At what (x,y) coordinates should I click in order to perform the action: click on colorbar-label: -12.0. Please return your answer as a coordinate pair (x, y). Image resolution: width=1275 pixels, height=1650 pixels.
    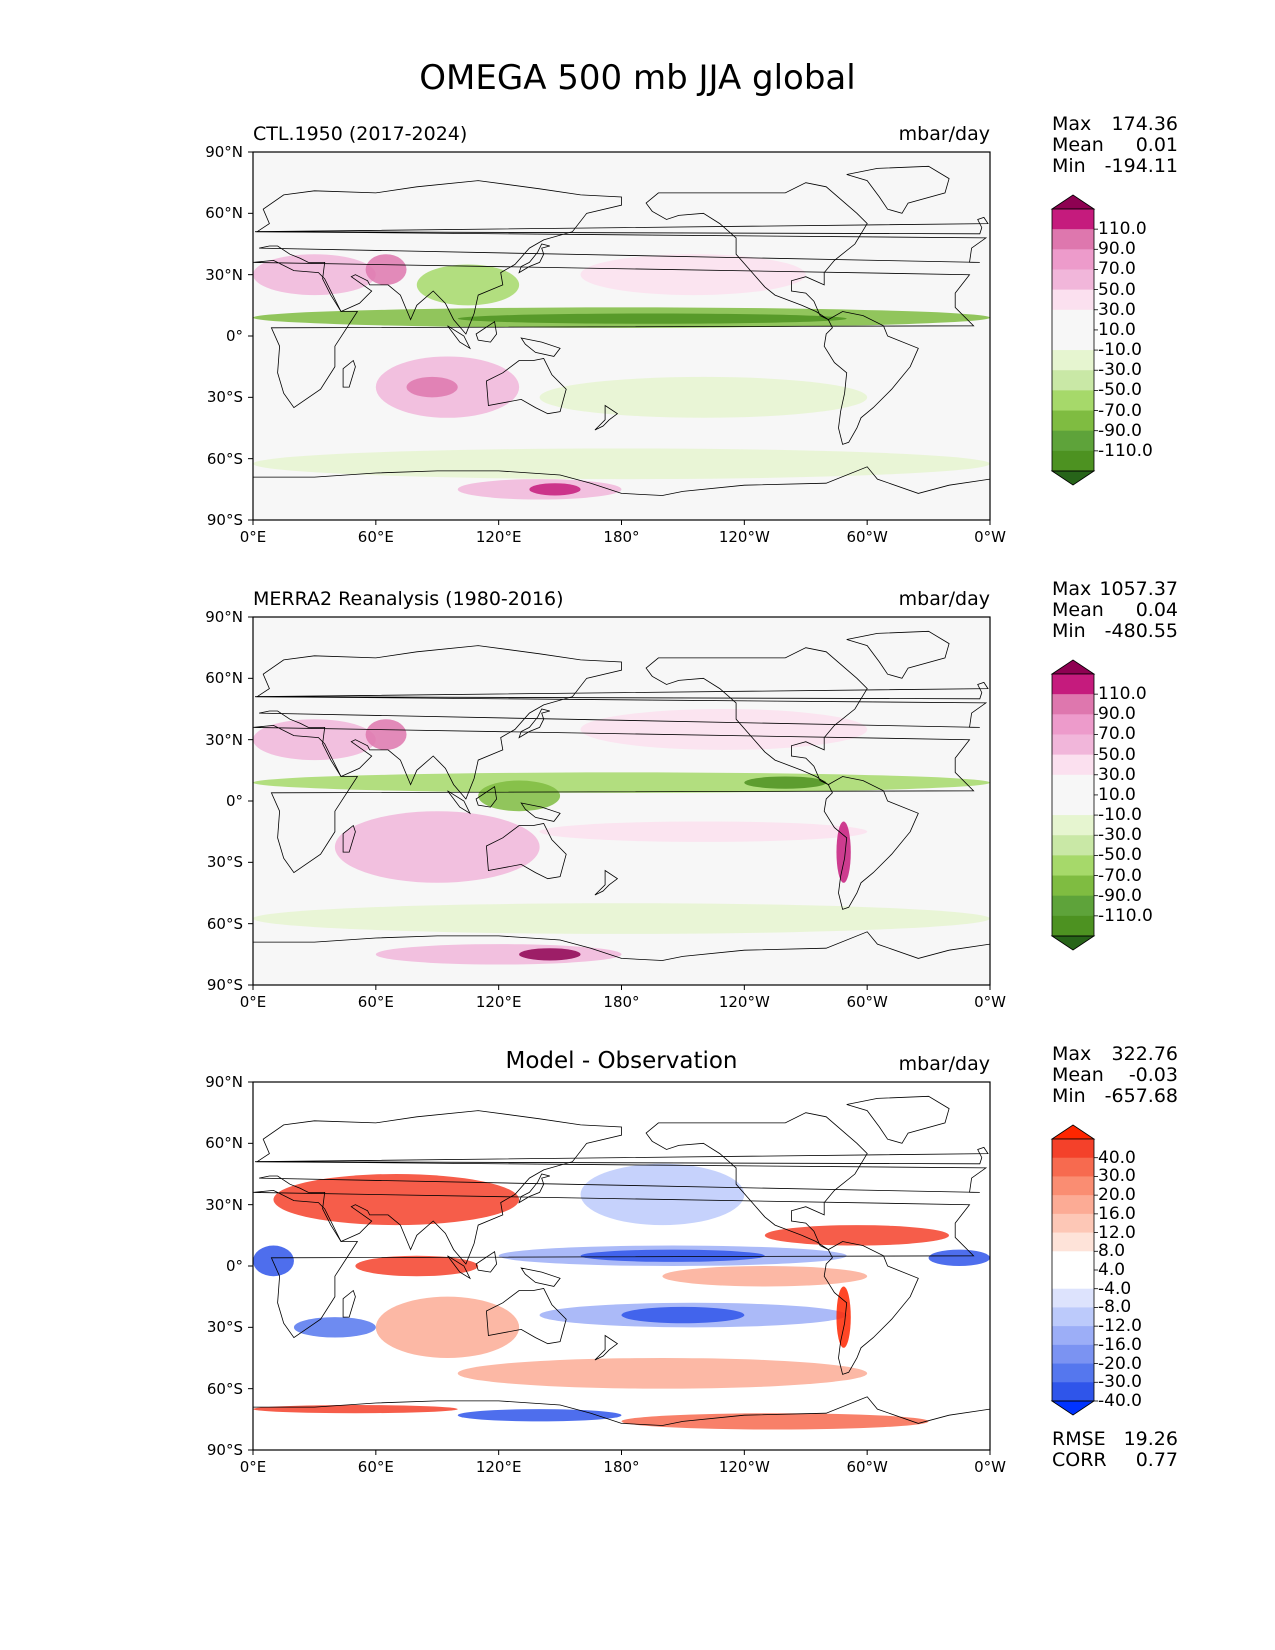
    Looking at the image, I should click on (1120, 1326).